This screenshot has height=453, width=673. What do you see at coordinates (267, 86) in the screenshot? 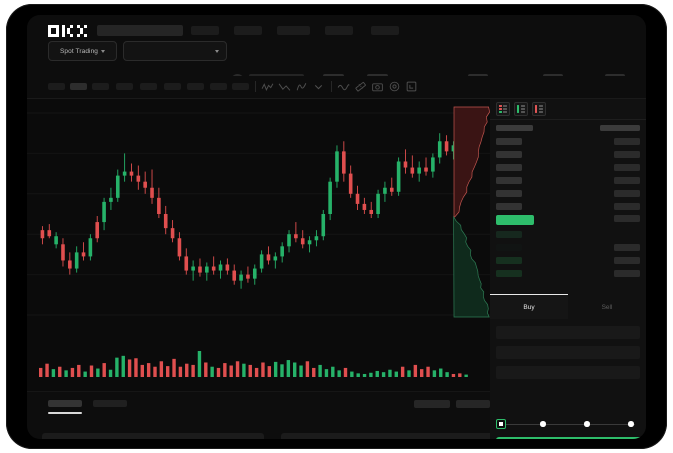
I see `line-chart-icon` at bounding box center [267, 86].